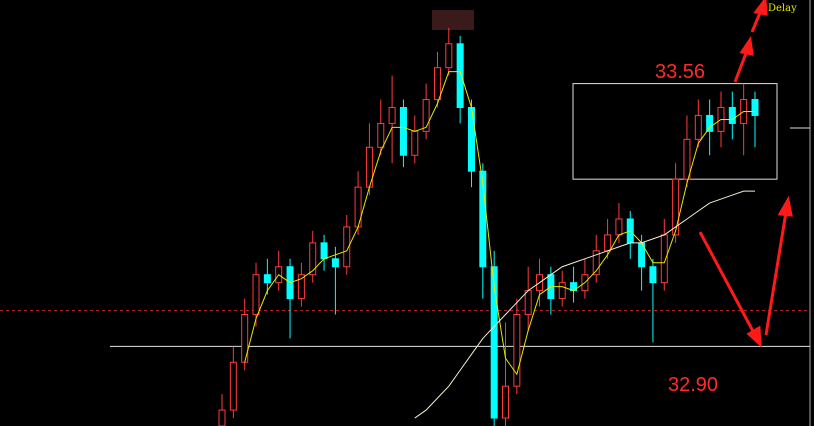  I want to click on blurred-label, so click(453, 20).